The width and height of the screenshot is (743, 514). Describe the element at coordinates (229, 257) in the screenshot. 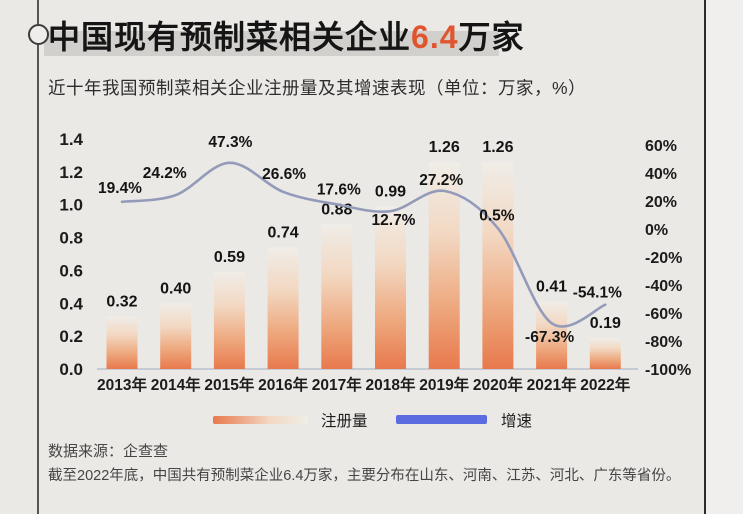

I see `bar-value-label: 0.59` at that location.